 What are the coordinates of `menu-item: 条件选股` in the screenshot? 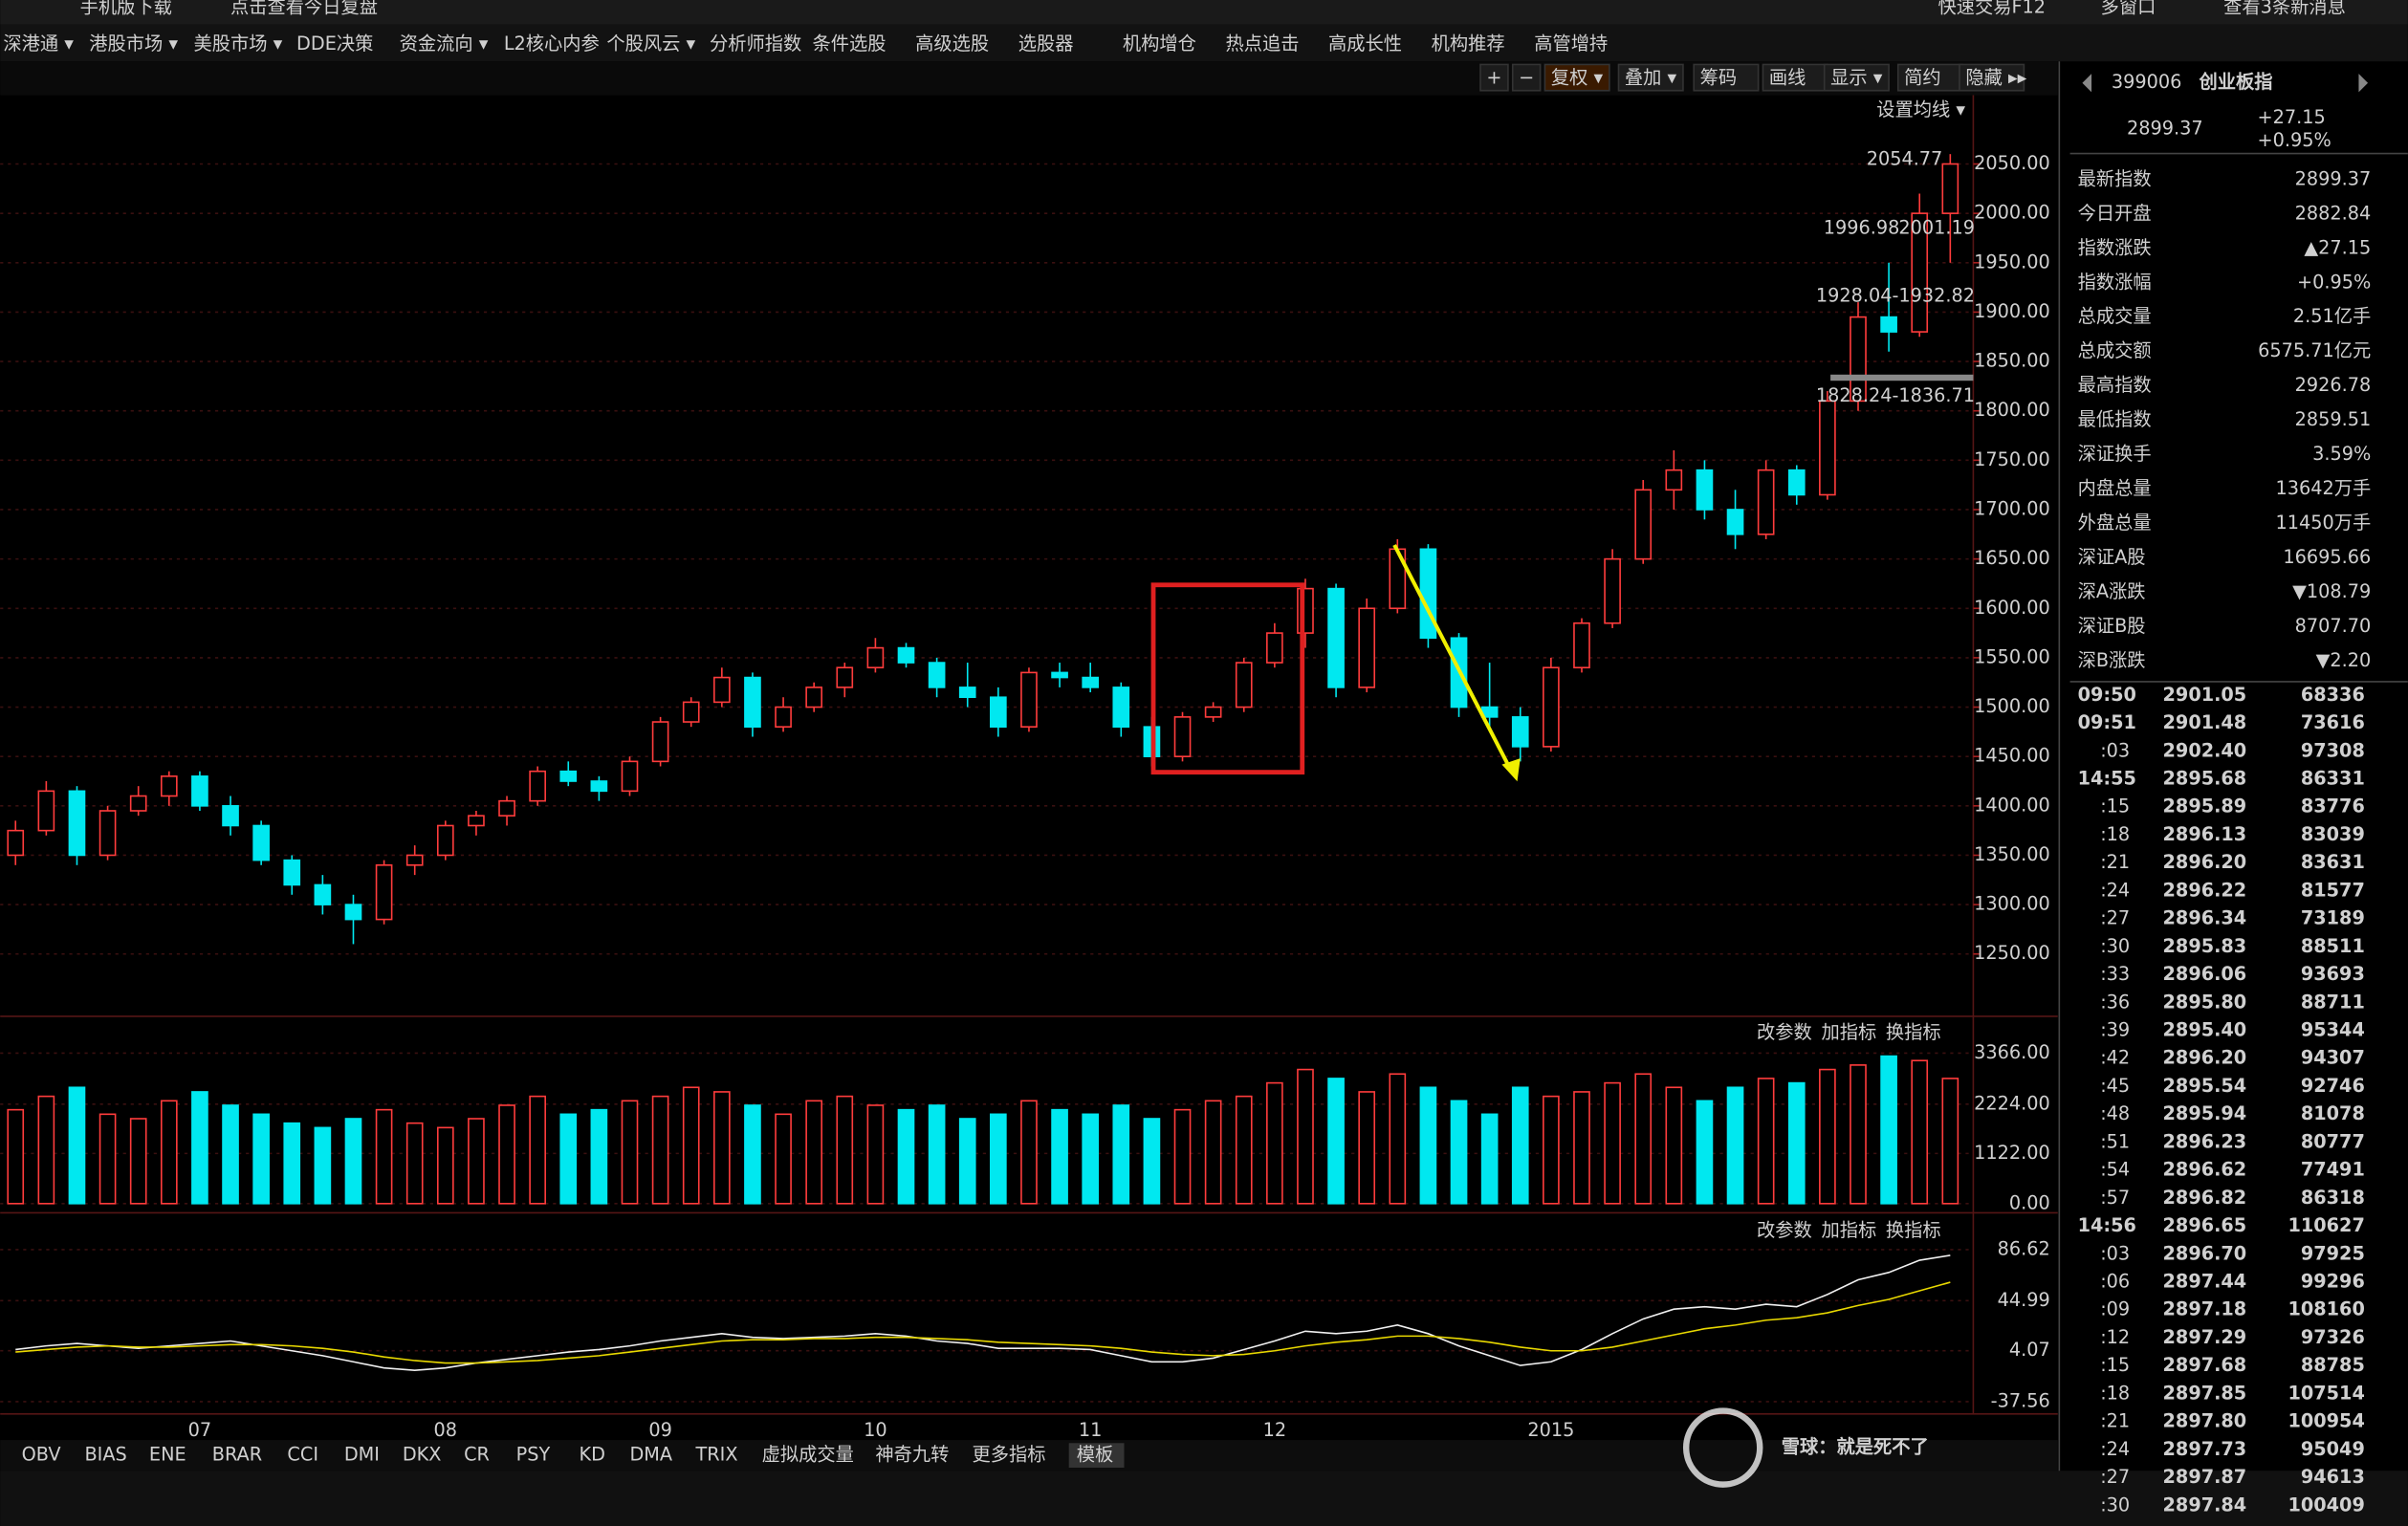 It's located at (850, 43).